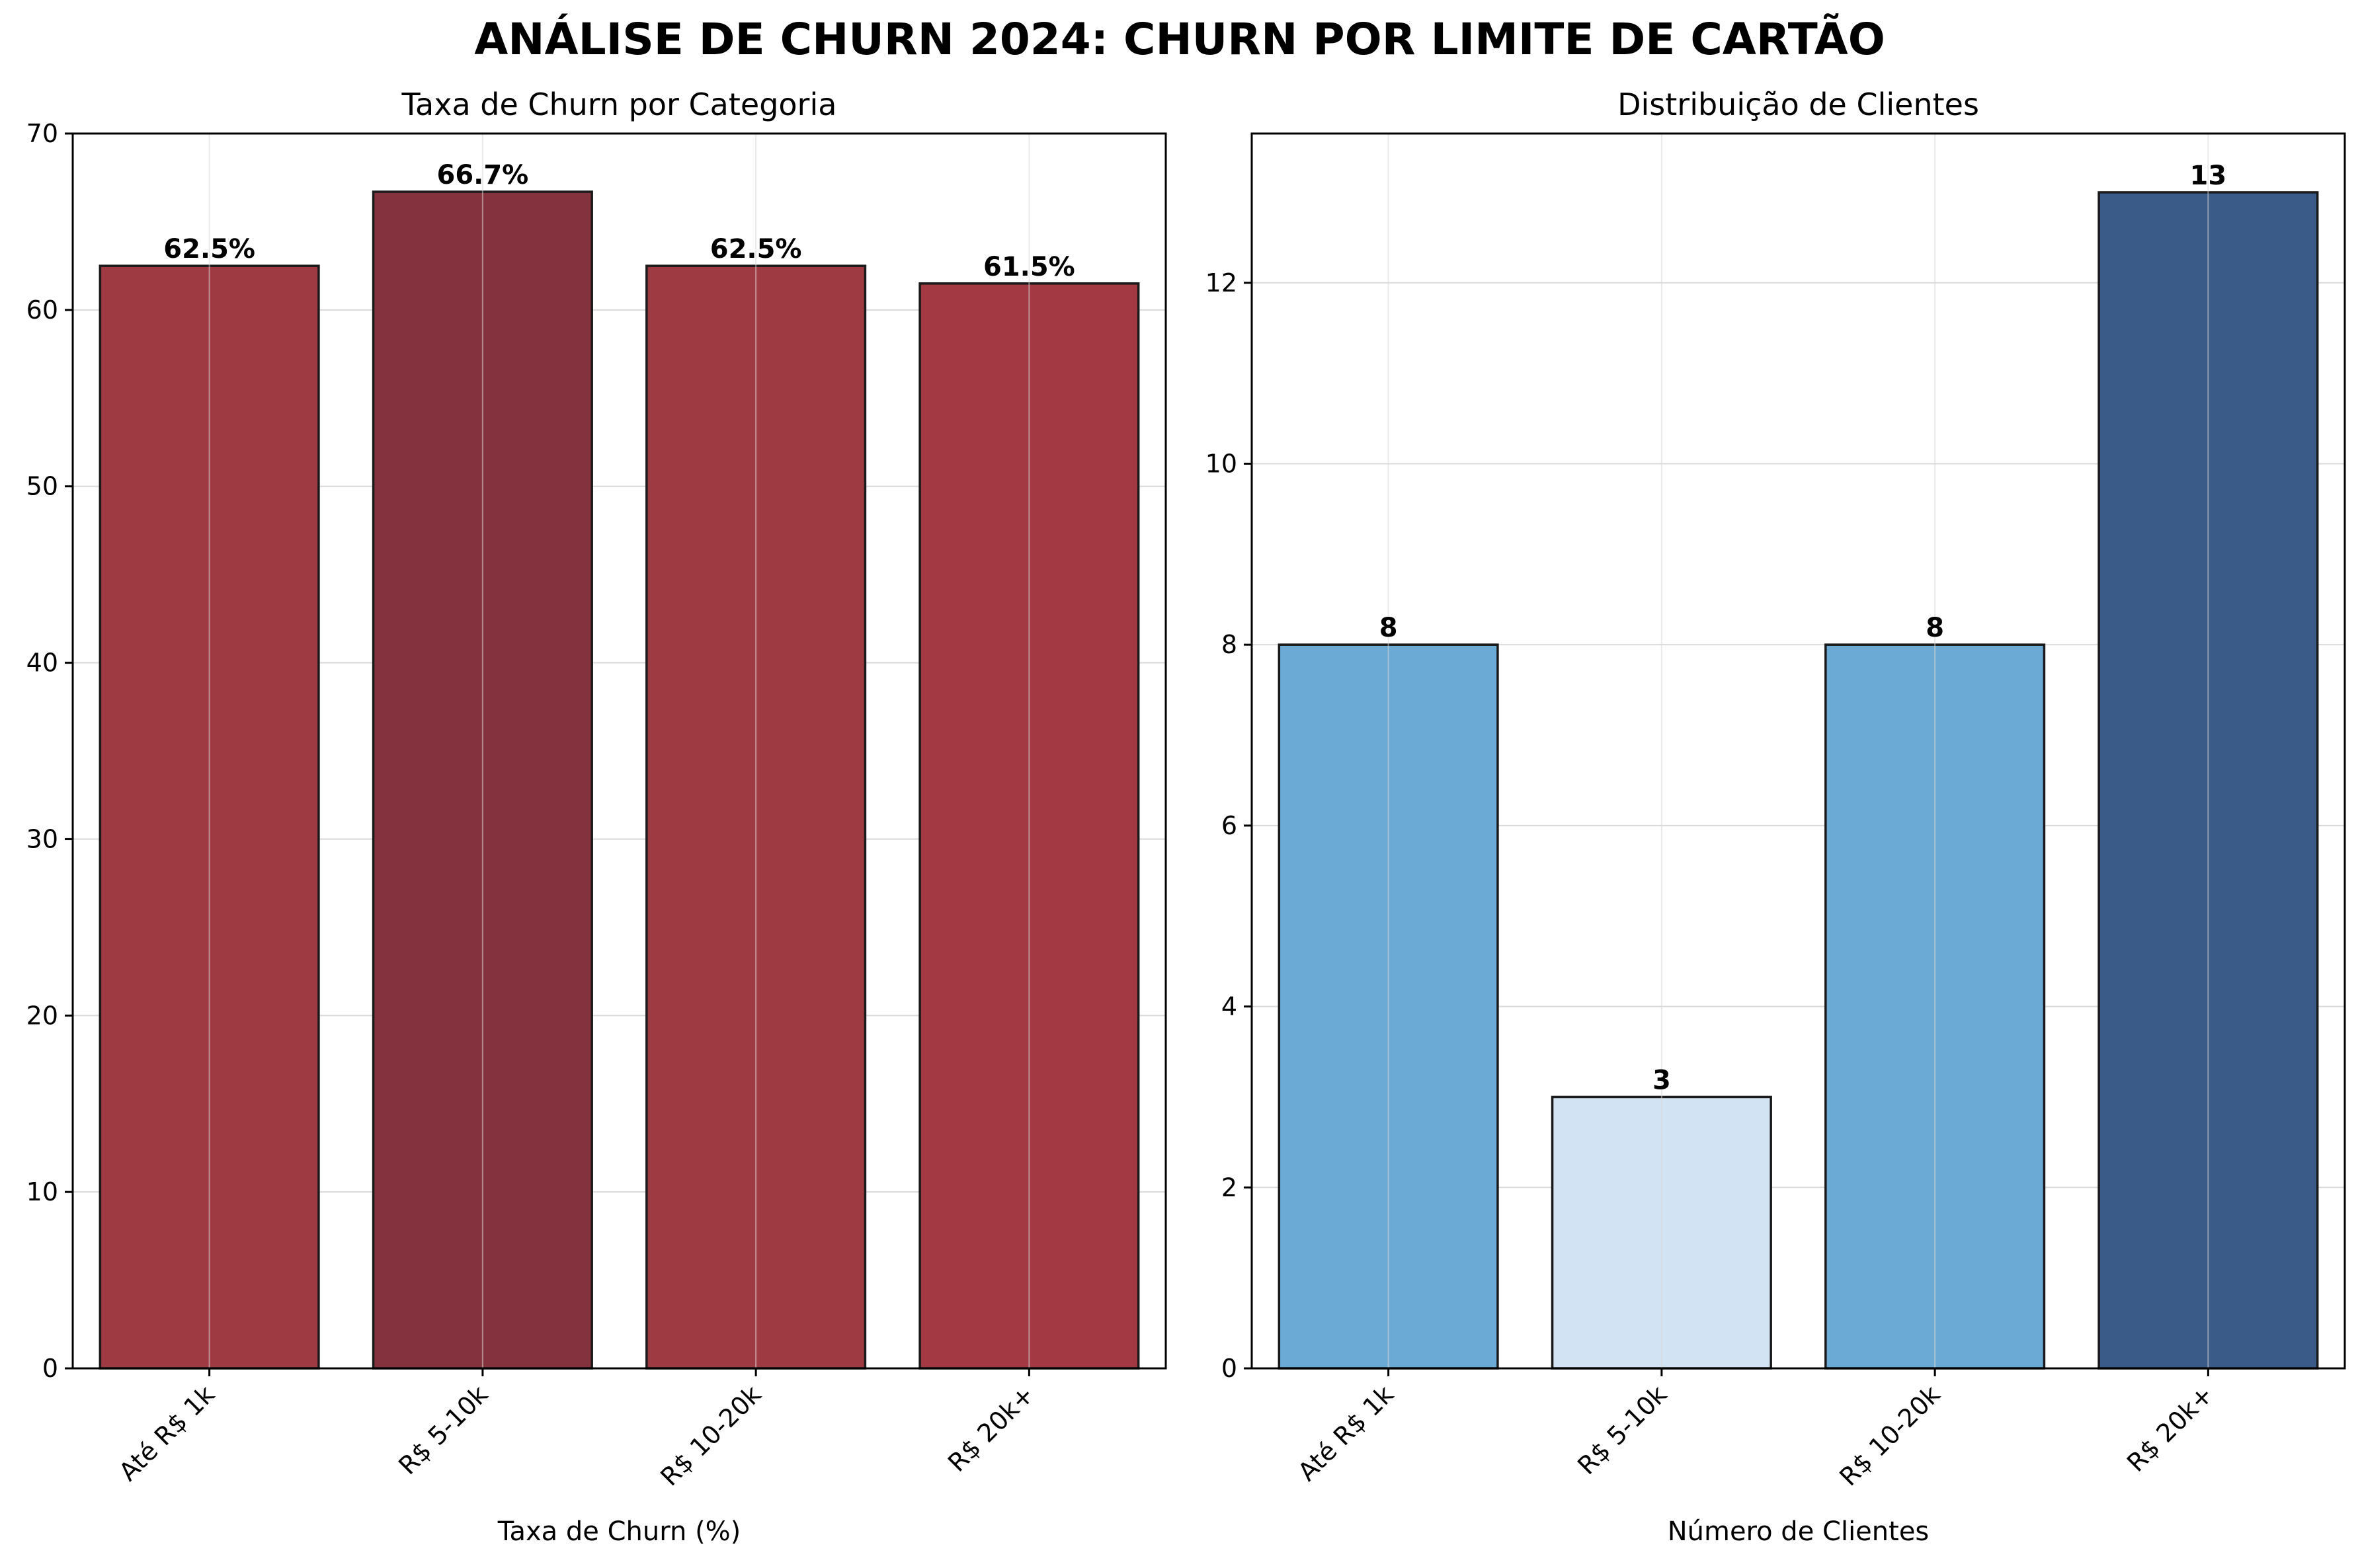 This screenshot has height=1568, width=2360. I want to click on churn-data-label: 66.7%, so click(482, 175).